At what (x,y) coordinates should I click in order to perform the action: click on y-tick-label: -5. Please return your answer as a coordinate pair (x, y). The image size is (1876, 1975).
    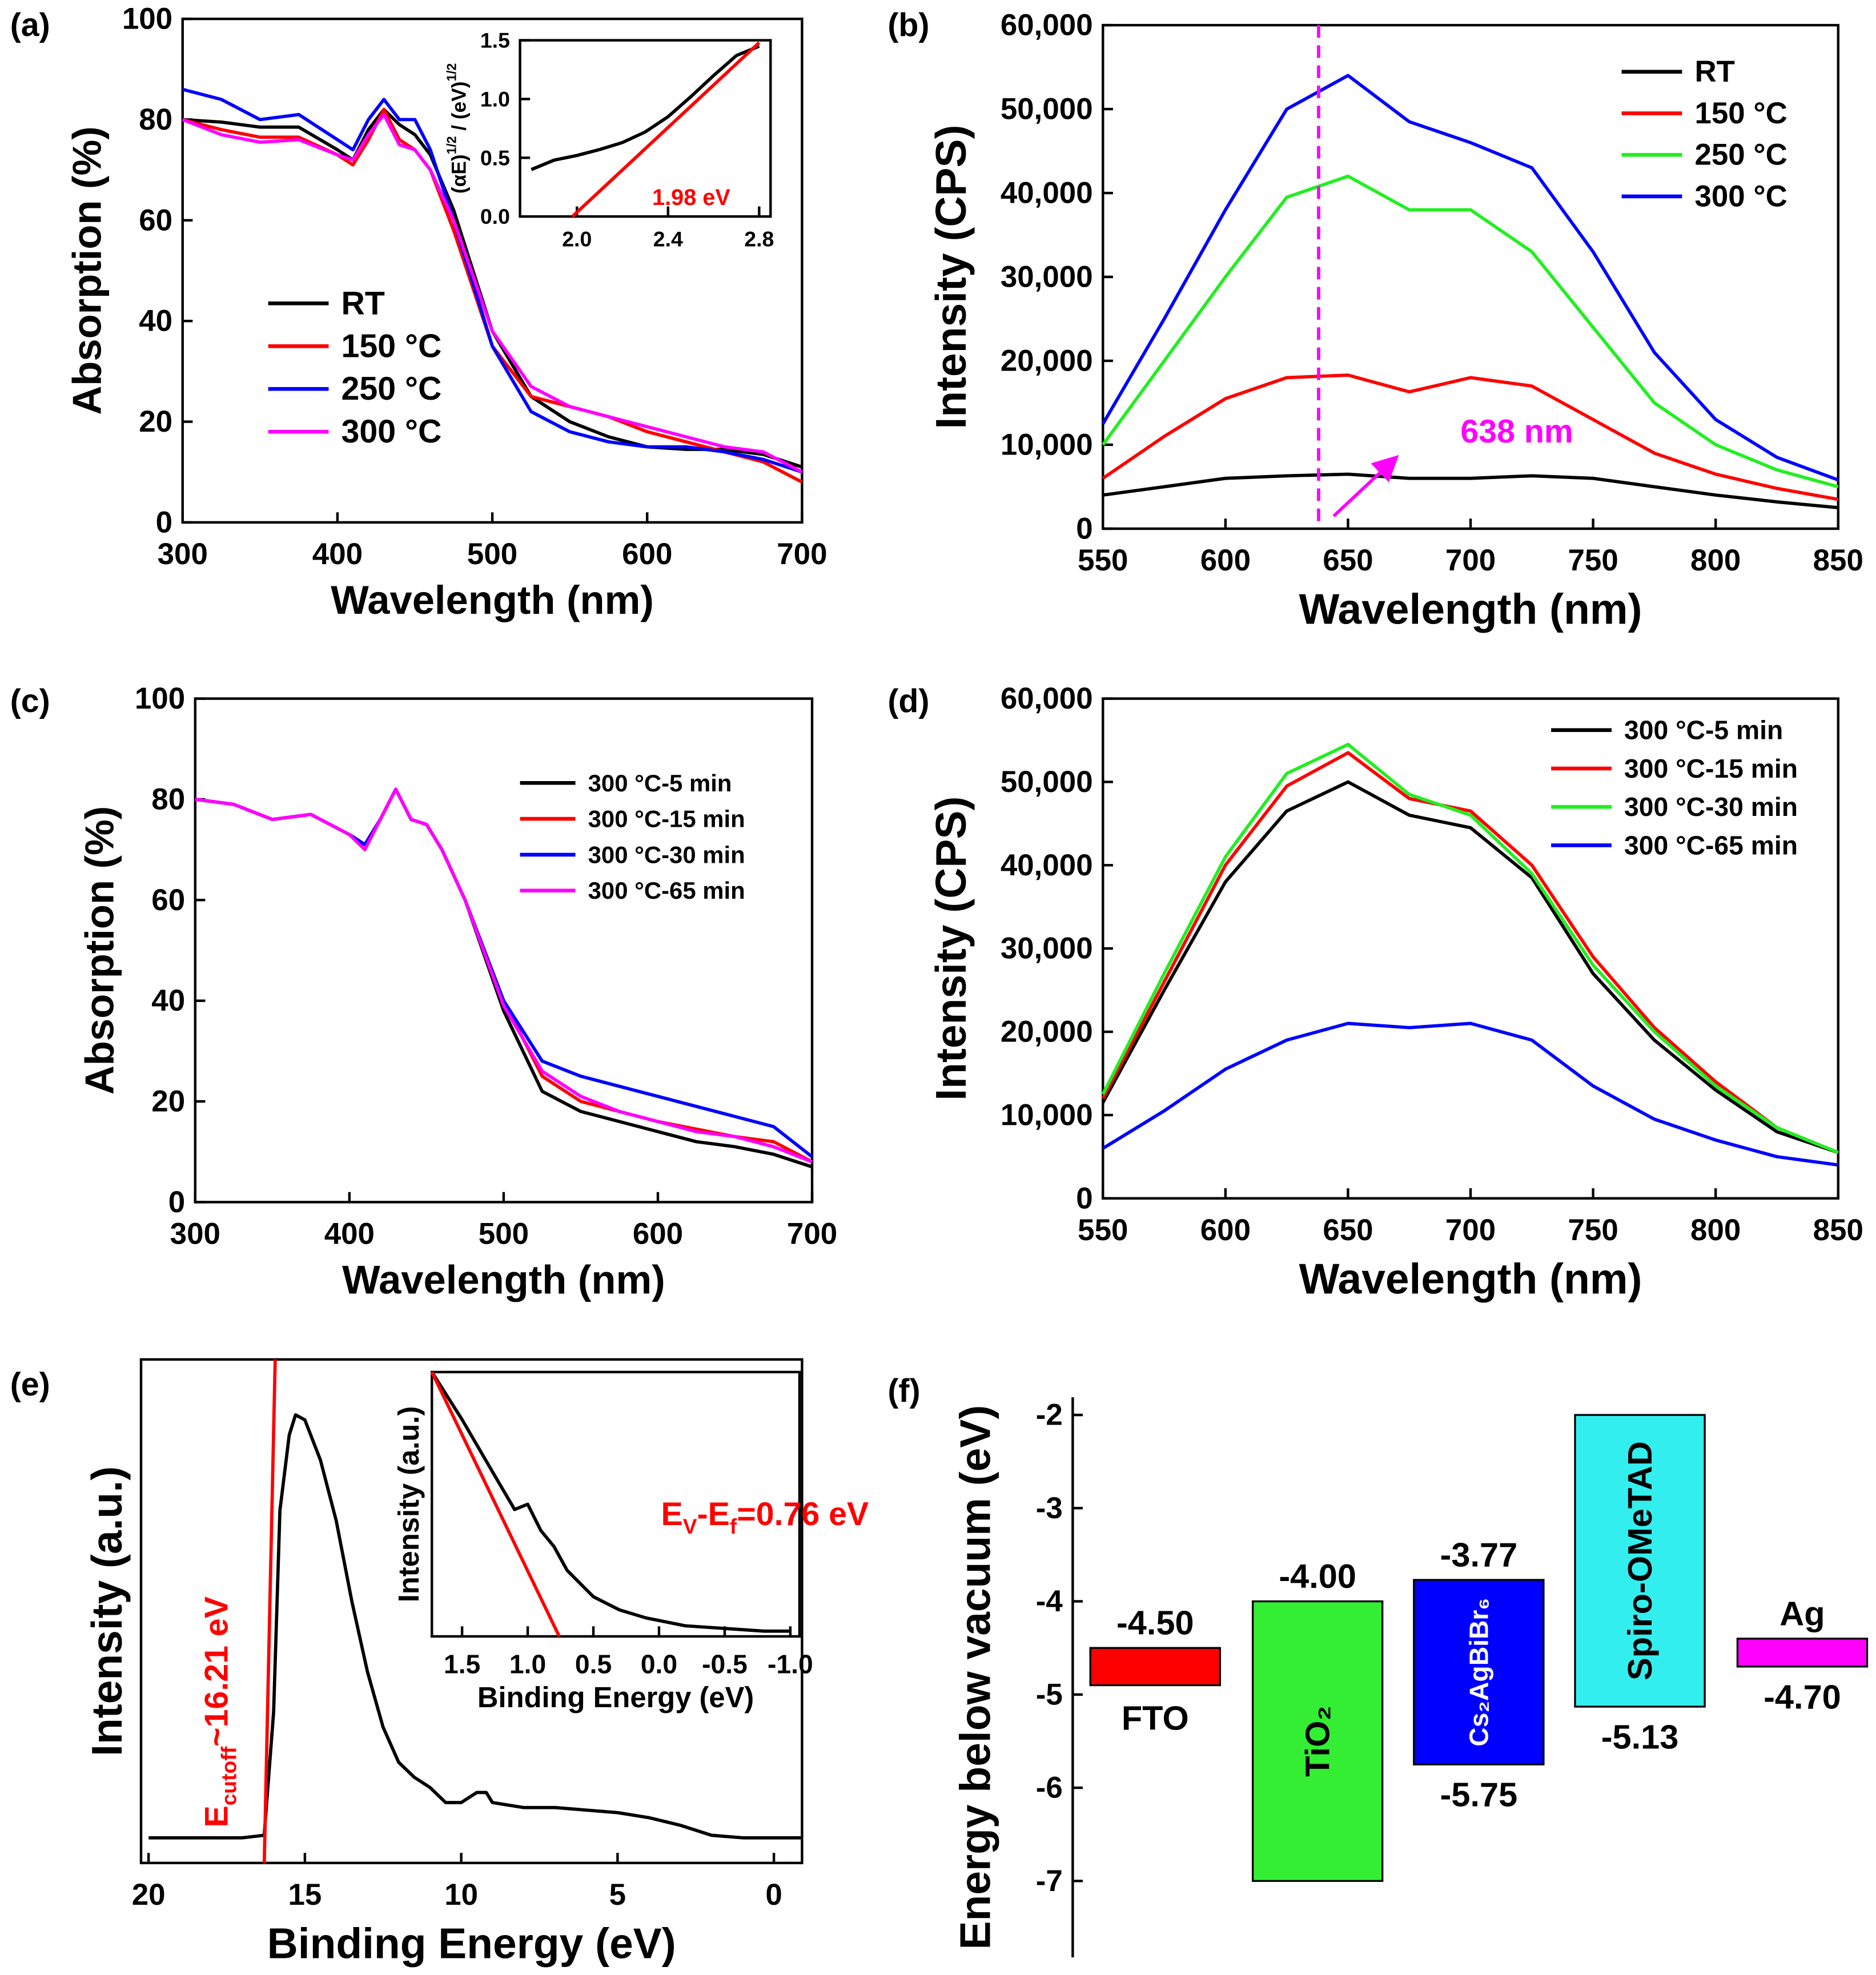
    Looking at the image, I should click on (1049, 1694).